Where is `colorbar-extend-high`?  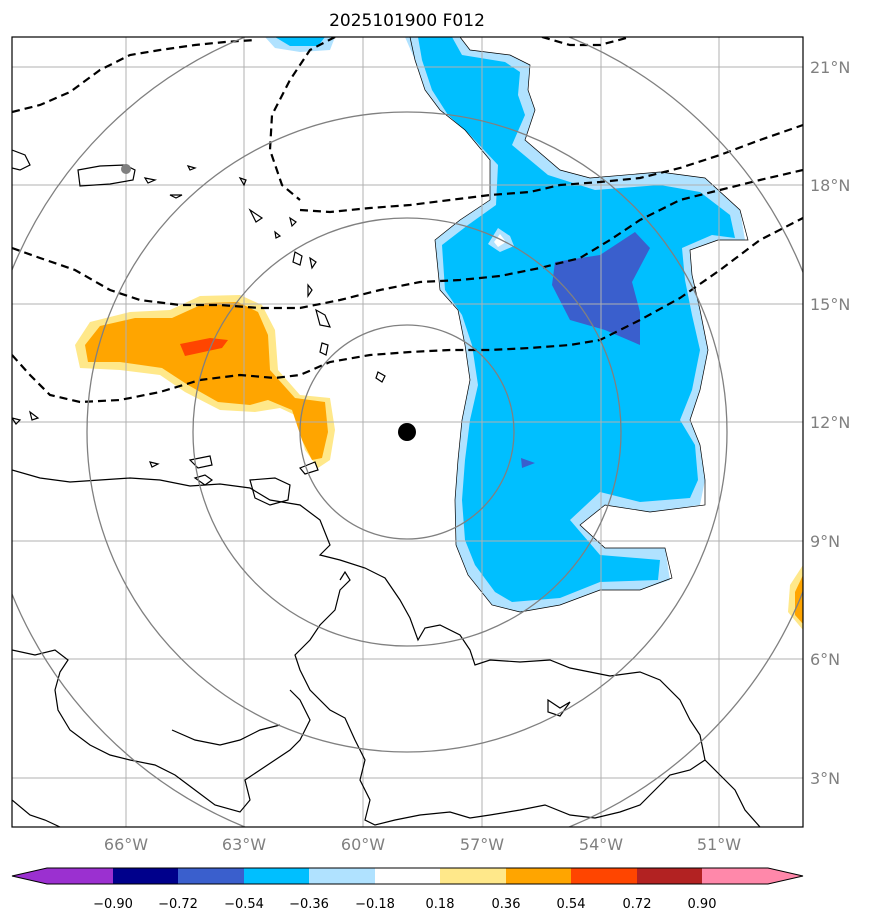 colorbar-extend-high is located at coordinates (785, 876).